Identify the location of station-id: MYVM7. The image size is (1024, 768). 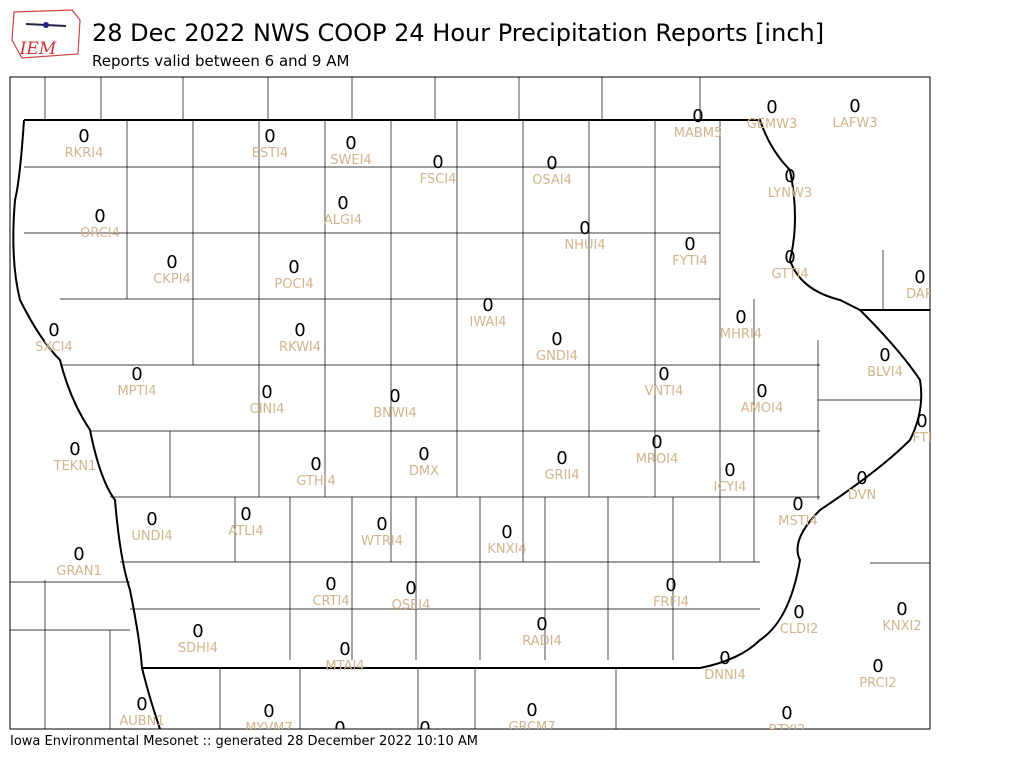
(269, 728).